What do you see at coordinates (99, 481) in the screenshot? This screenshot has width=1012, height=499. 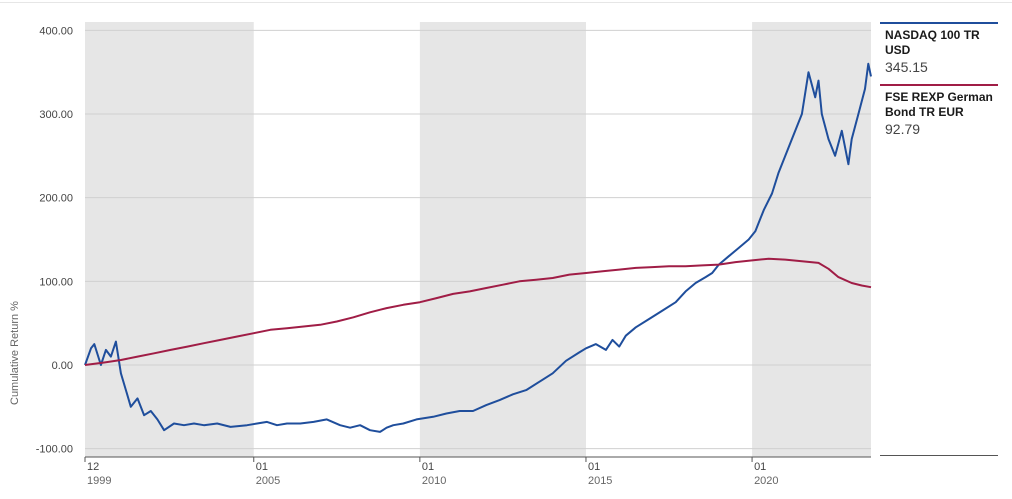 I see `x-tick-label-year: 1999` at bounding box center [99, 481].